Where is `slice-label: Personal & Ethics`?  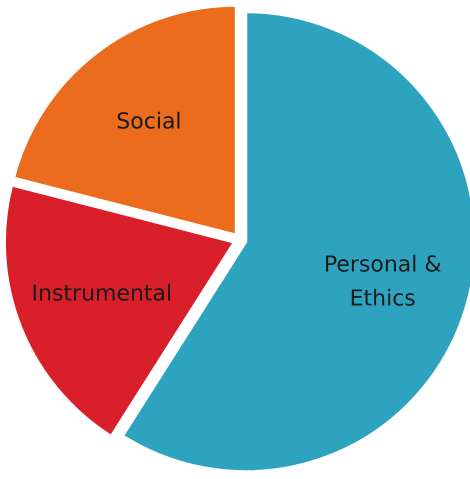
slice-label: Personal & Ethics is located at coordinates (383, 282).